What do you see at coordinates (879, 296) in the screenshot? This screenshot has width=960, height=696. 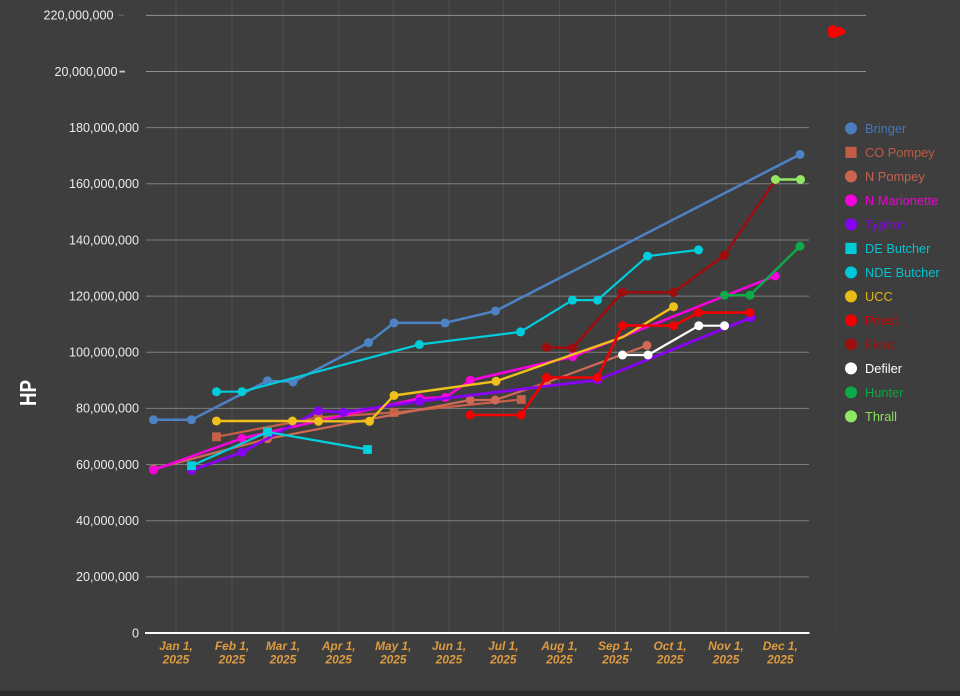 I see `svg-text: UCC` at bounding box center [879, 296].